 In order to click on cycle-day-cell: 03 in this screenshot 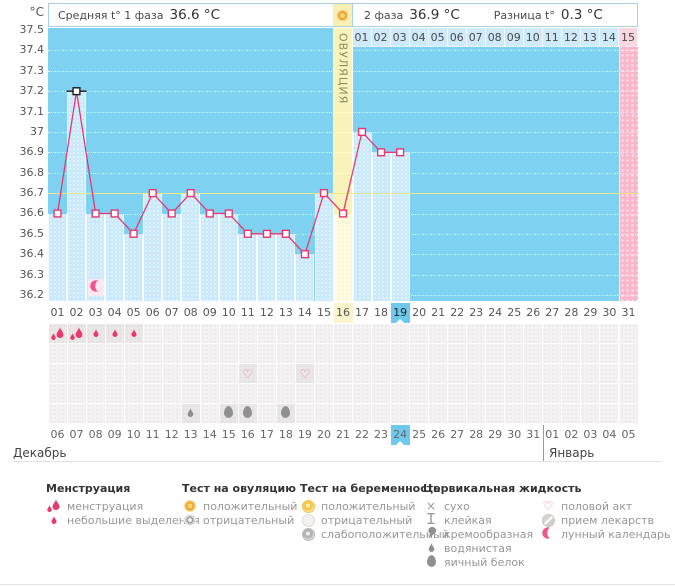, I will do `click(95, 312)`.